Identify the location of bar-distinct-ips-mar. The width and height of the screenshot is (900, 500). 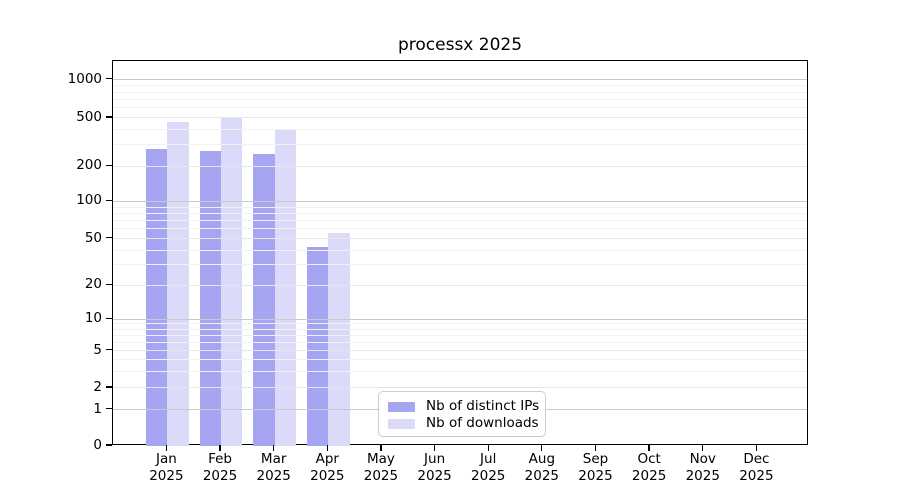
(264, 299).